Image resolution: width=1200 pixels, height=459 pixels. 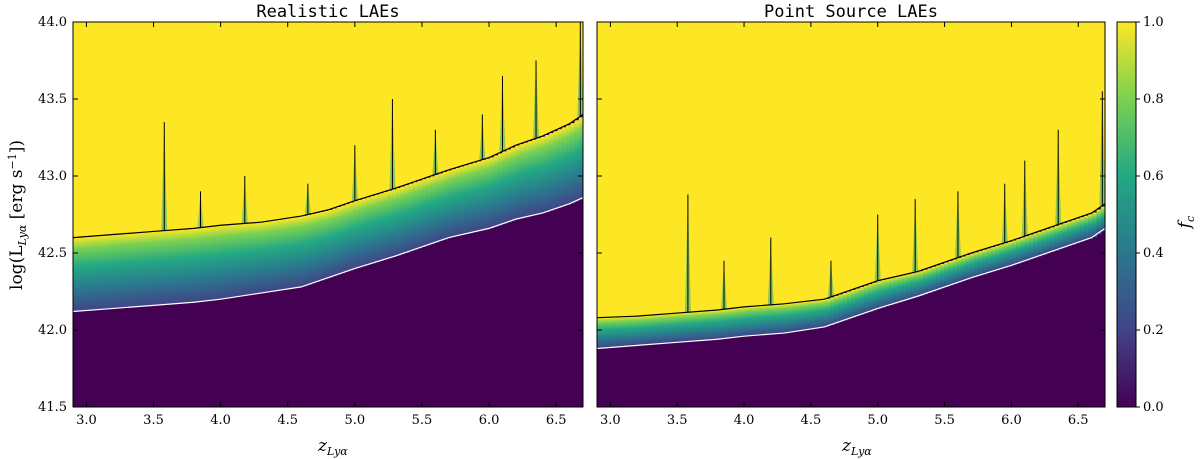 I want to click on contour-black, so click(x=851, y=261).